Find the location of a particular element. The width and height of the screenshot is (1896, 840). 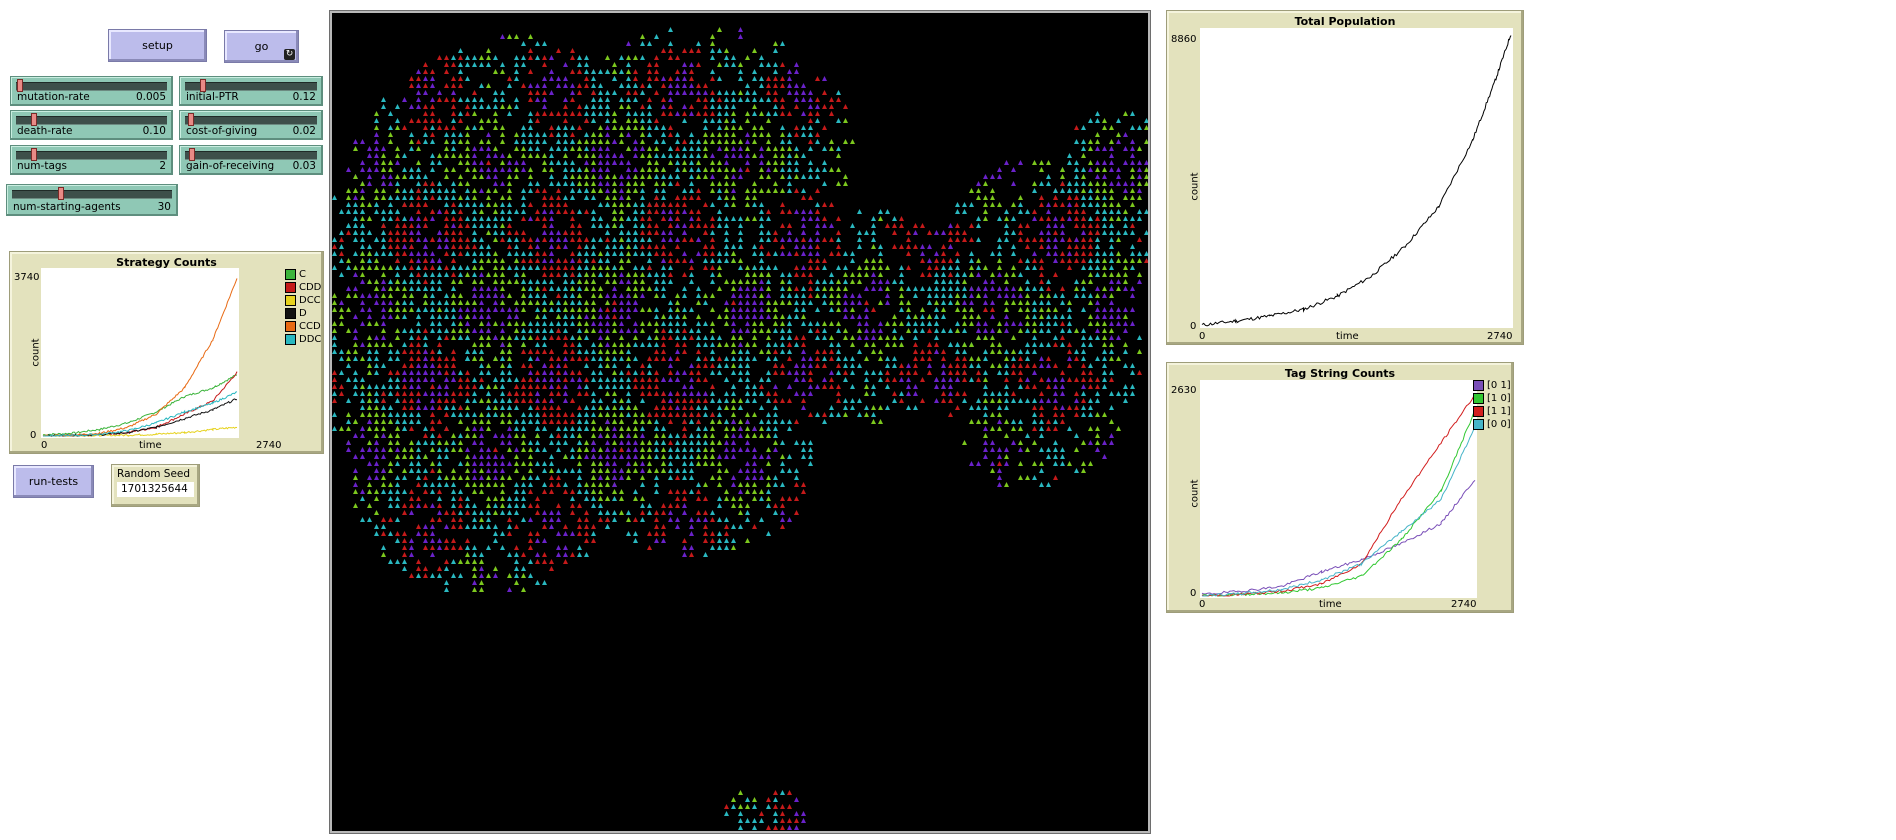

slider-death-rate: death-rate 0.10 is located at coordinates (91, 125).